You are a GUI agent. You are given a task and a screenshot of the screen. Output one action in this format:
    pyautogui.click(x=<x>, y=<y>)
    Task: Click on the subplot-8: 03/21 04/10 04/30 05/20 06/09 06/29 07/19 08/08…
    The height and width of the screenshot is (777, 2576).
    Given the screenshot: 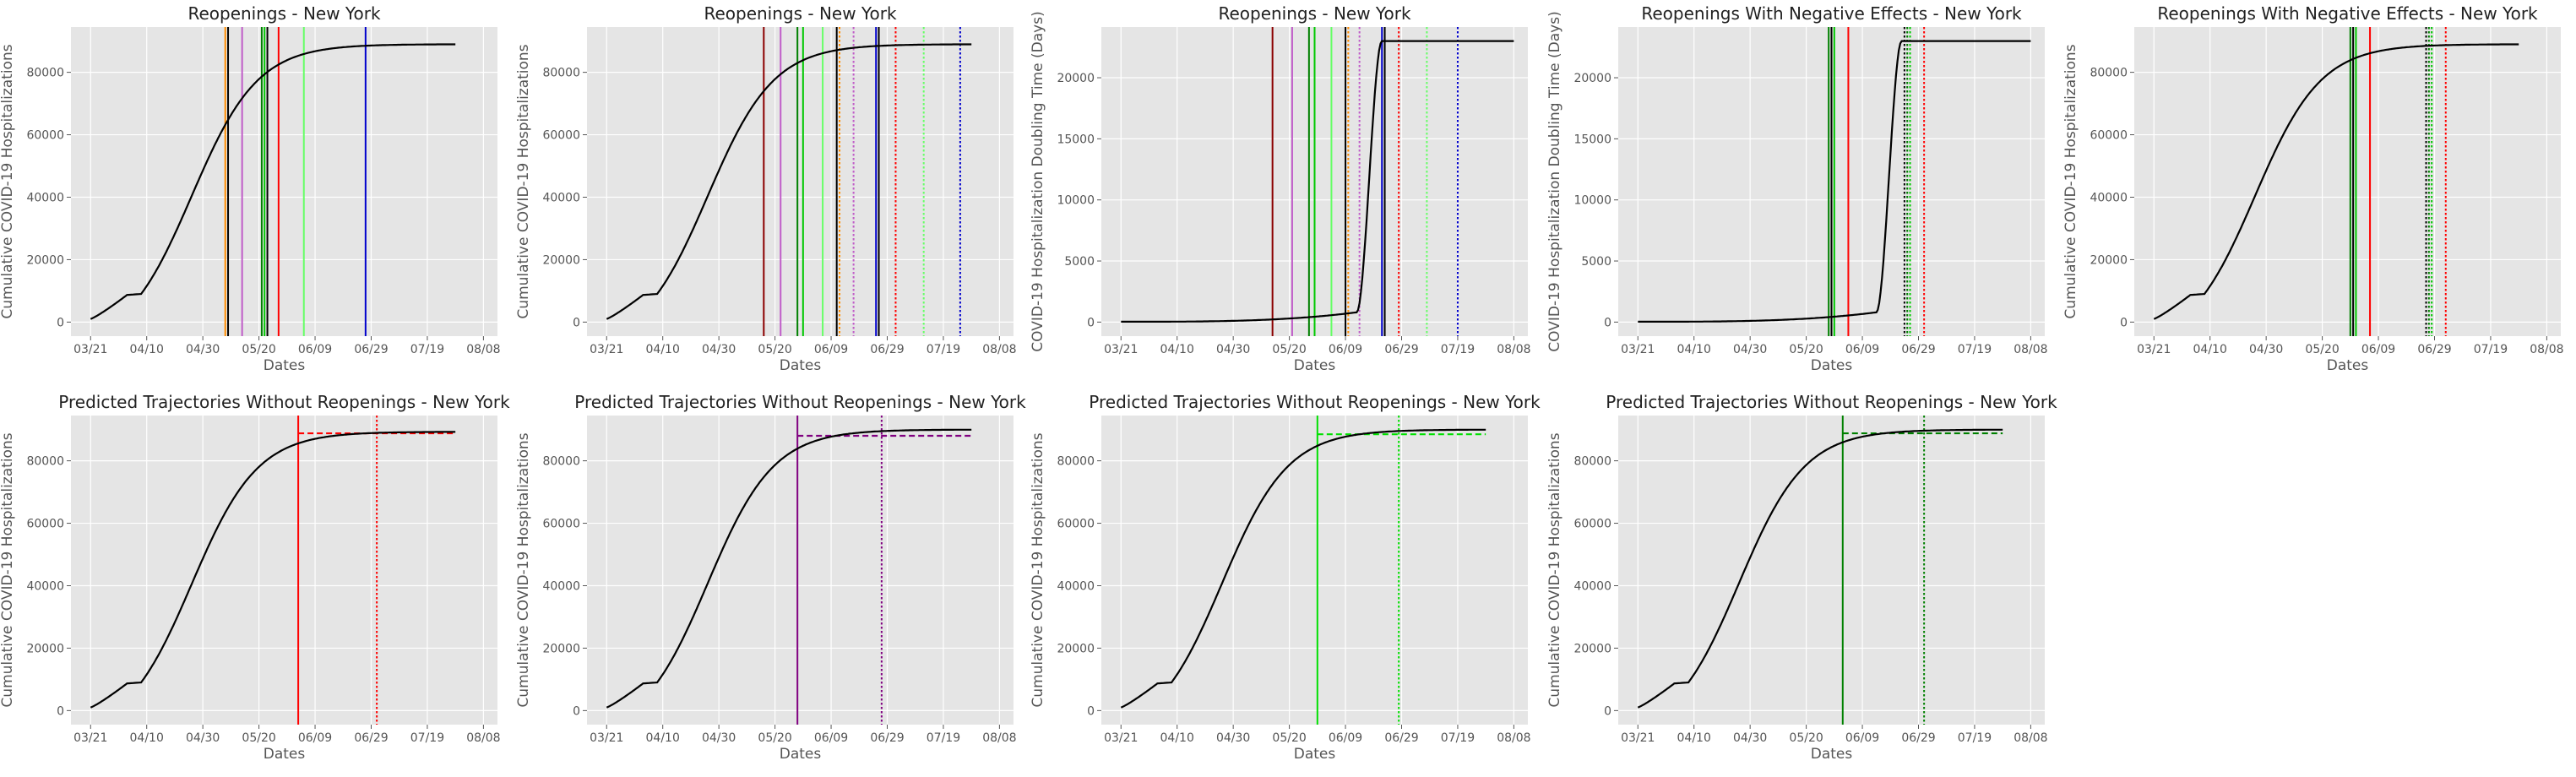 What is the action you would take?
    pyautogui.click(x=1285, y=577)
    